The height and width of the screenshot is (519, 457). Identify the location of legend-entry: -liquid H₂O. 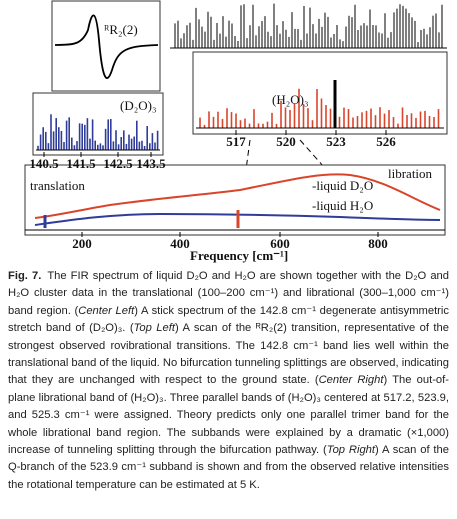
(342, 205).